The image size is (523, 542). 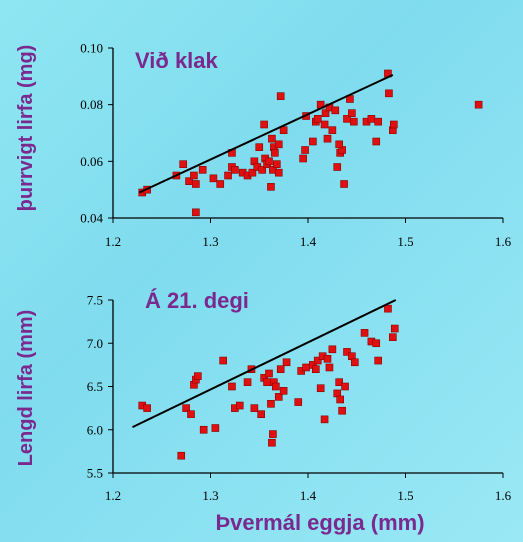 I want to click on y-tick-label: 5.5, so click(x=95, y=473).